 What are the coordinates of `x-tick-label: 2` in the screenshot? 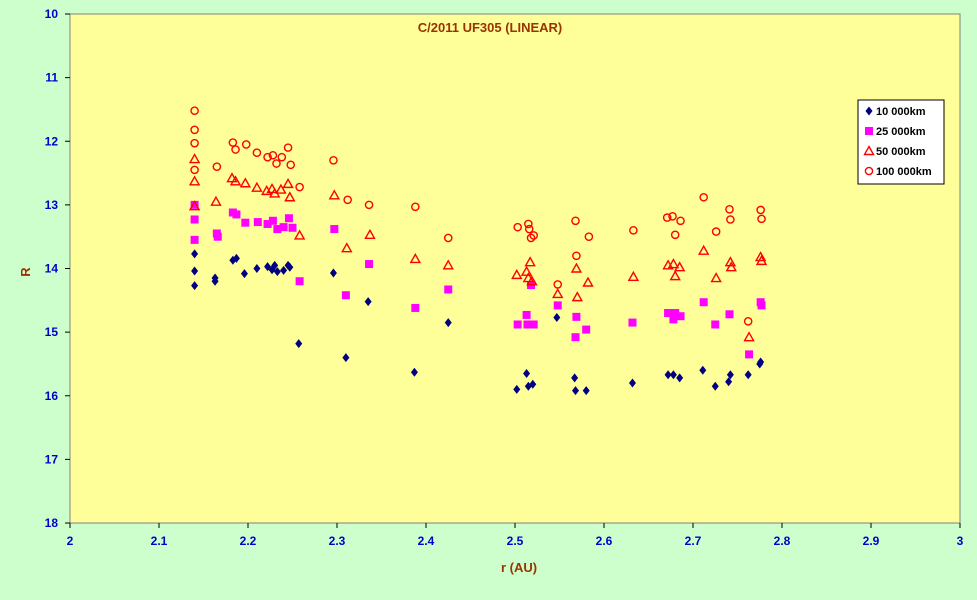 It's located at (70, 541).